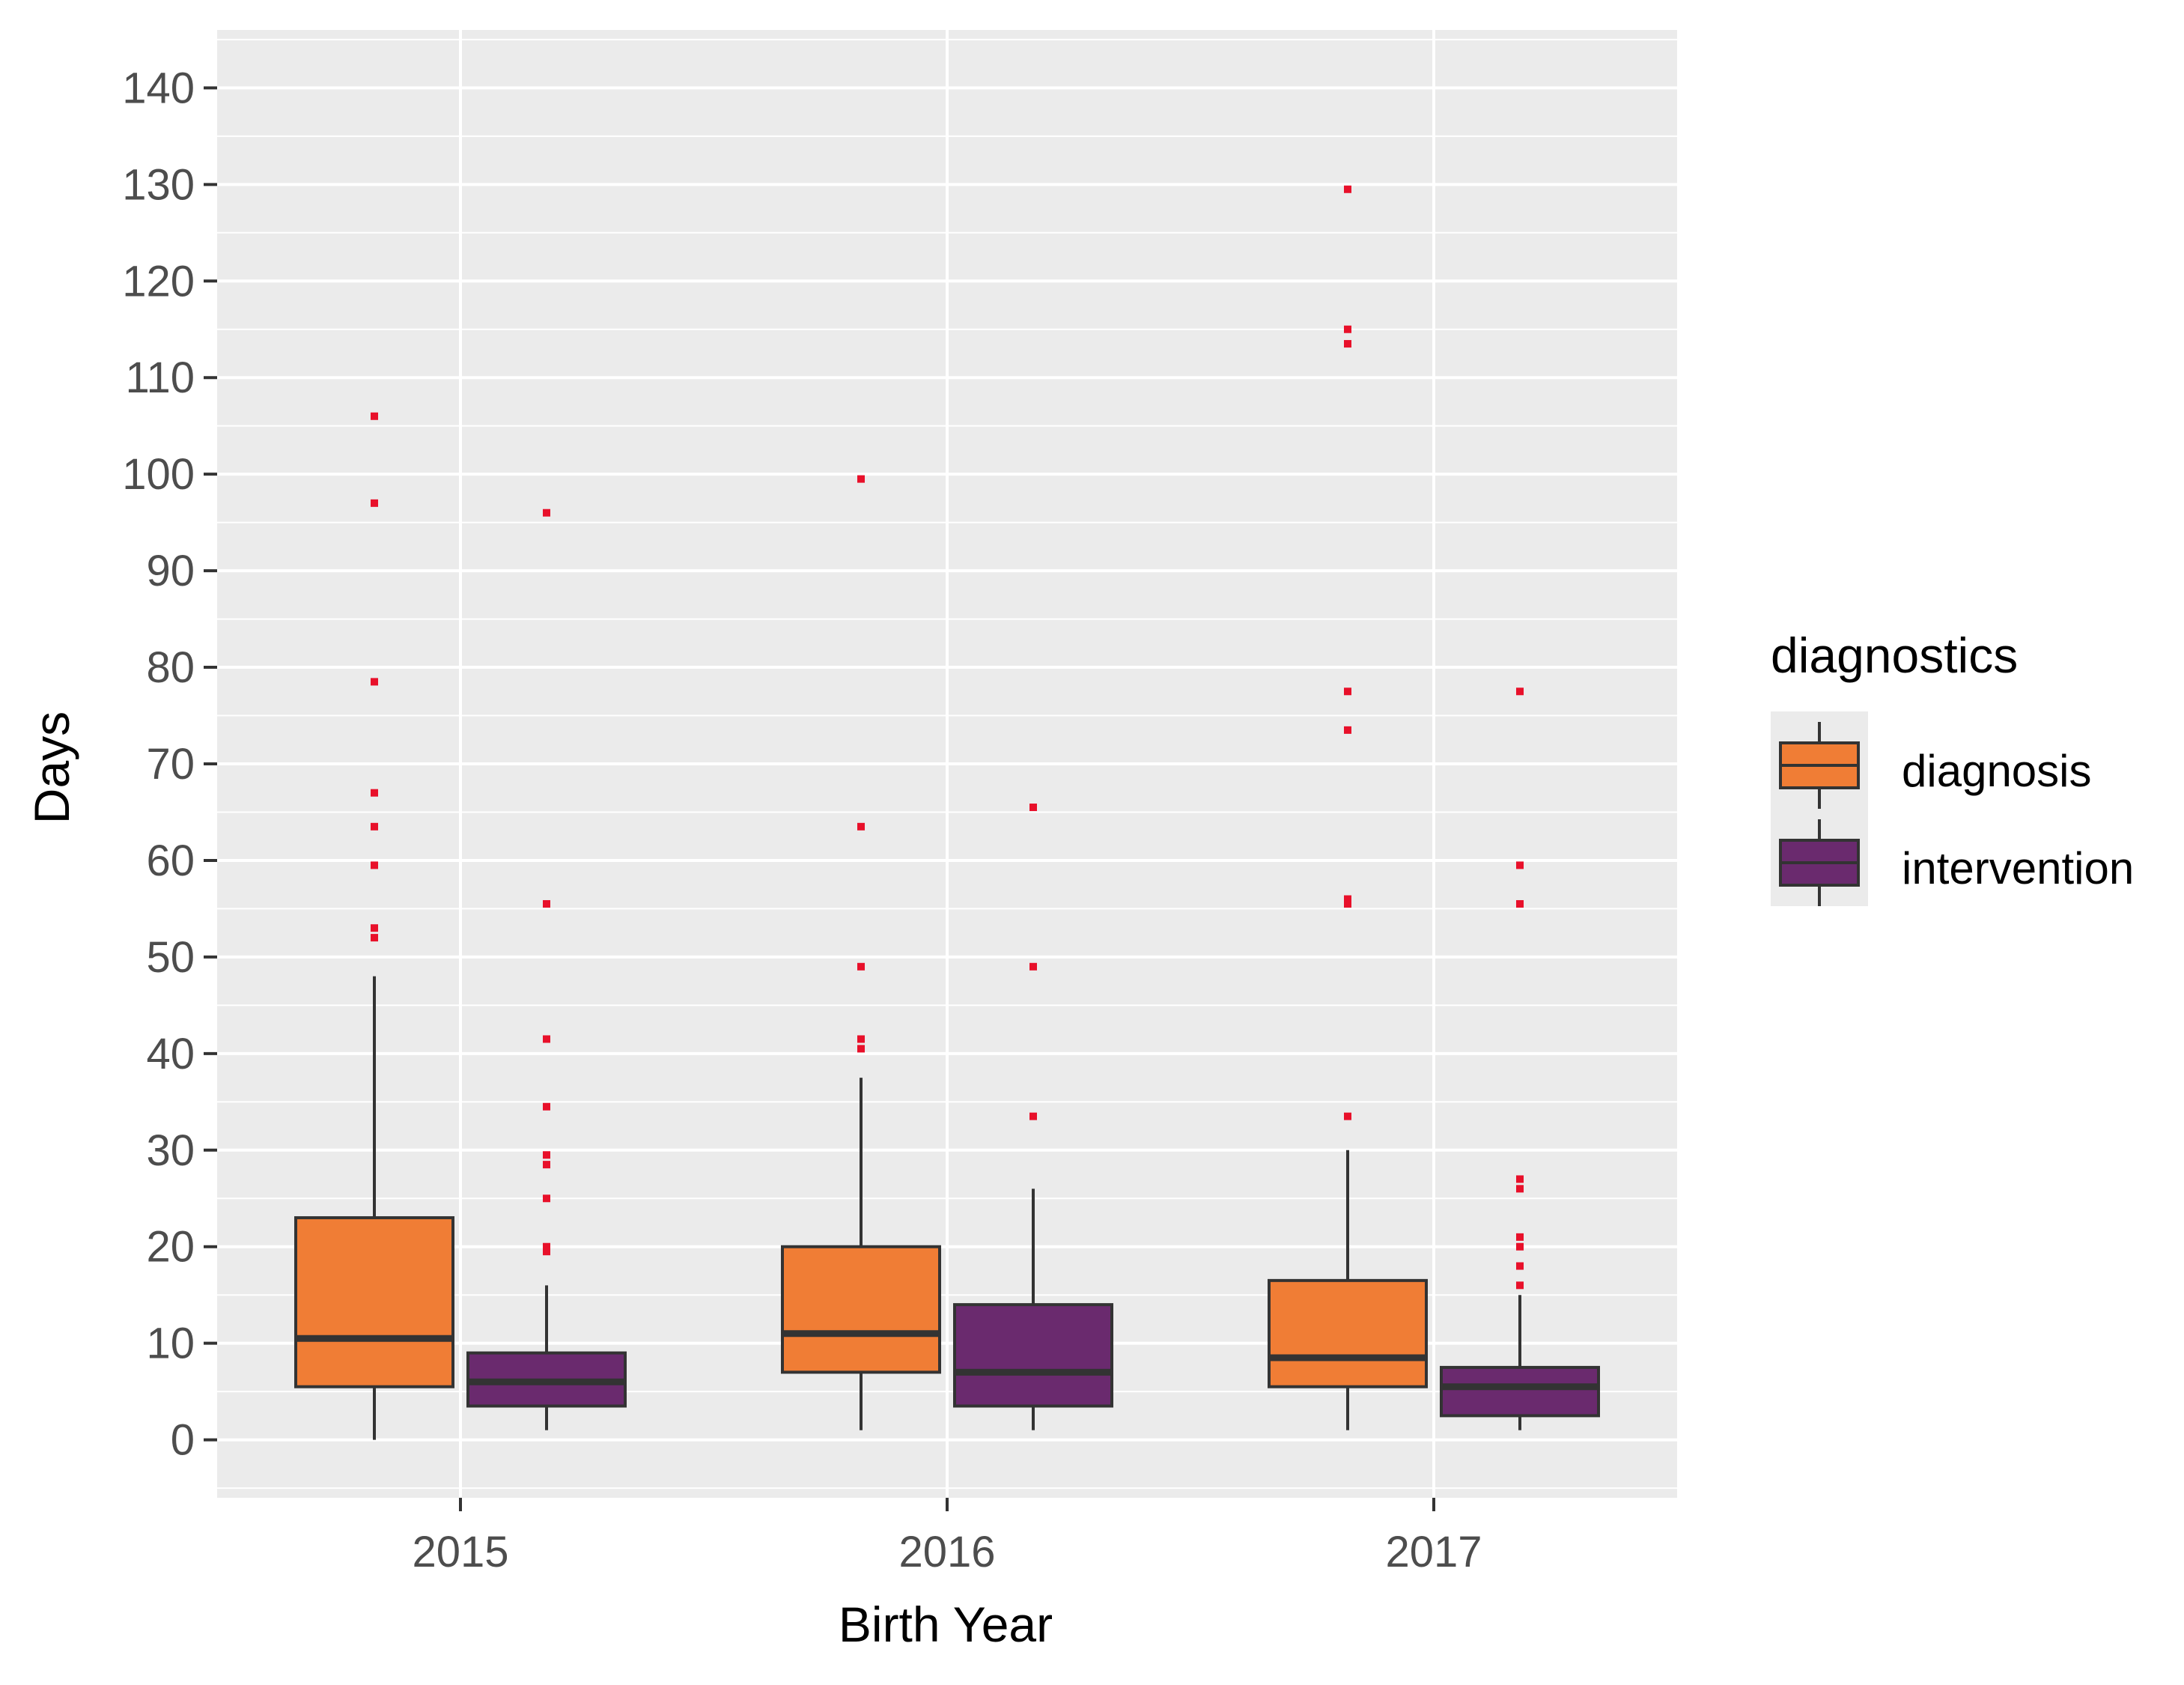 The image size is (2184, 1685). What do you see at coordinates (946, 1624) in the screenshot?
I see `x-axis-title: Birth Year` at bounding box center [946, 1624].